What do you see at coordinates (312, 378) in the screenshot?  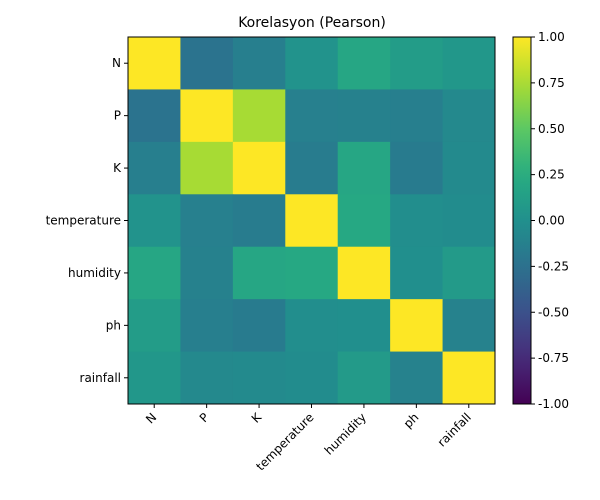 I see `heatmap-cell-rainfall-temperature` at bounding box center [312, 378].